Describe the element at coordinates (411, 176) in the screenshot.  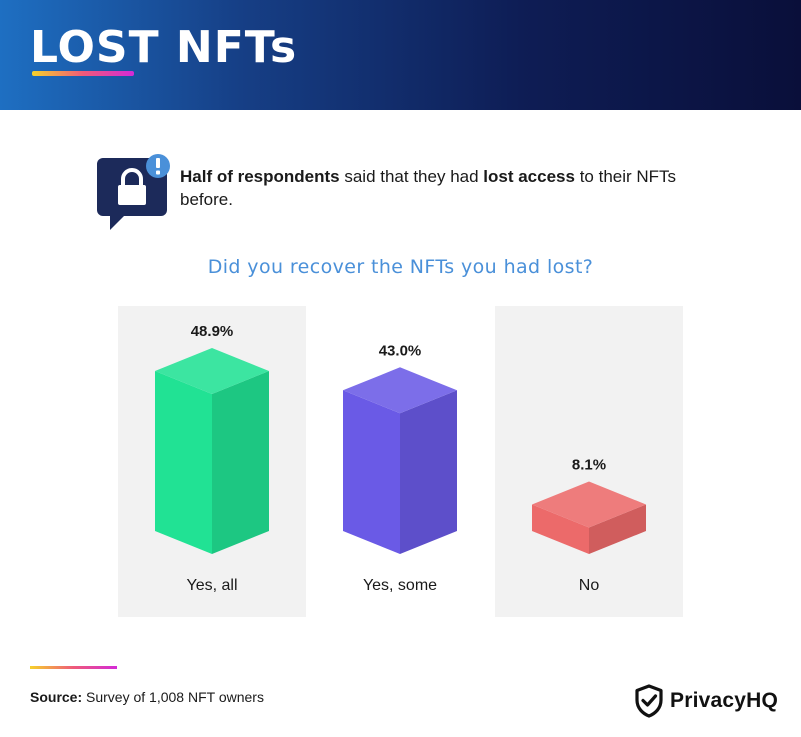
I see `callout-text-1: said that they had` at that location.